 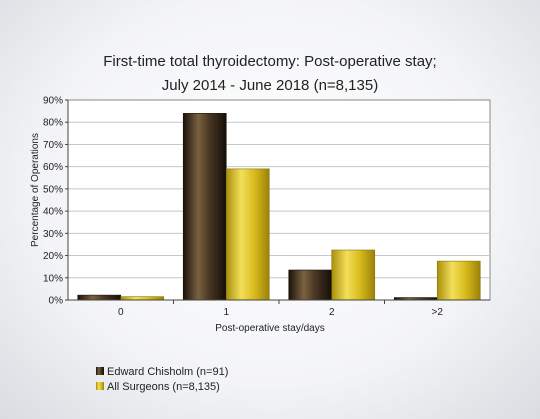 What do you see at coordinates (270, 328) in the screenshot?
I see `x-axis-label: Post-operative stay/days` at bounding box center [270, 328].